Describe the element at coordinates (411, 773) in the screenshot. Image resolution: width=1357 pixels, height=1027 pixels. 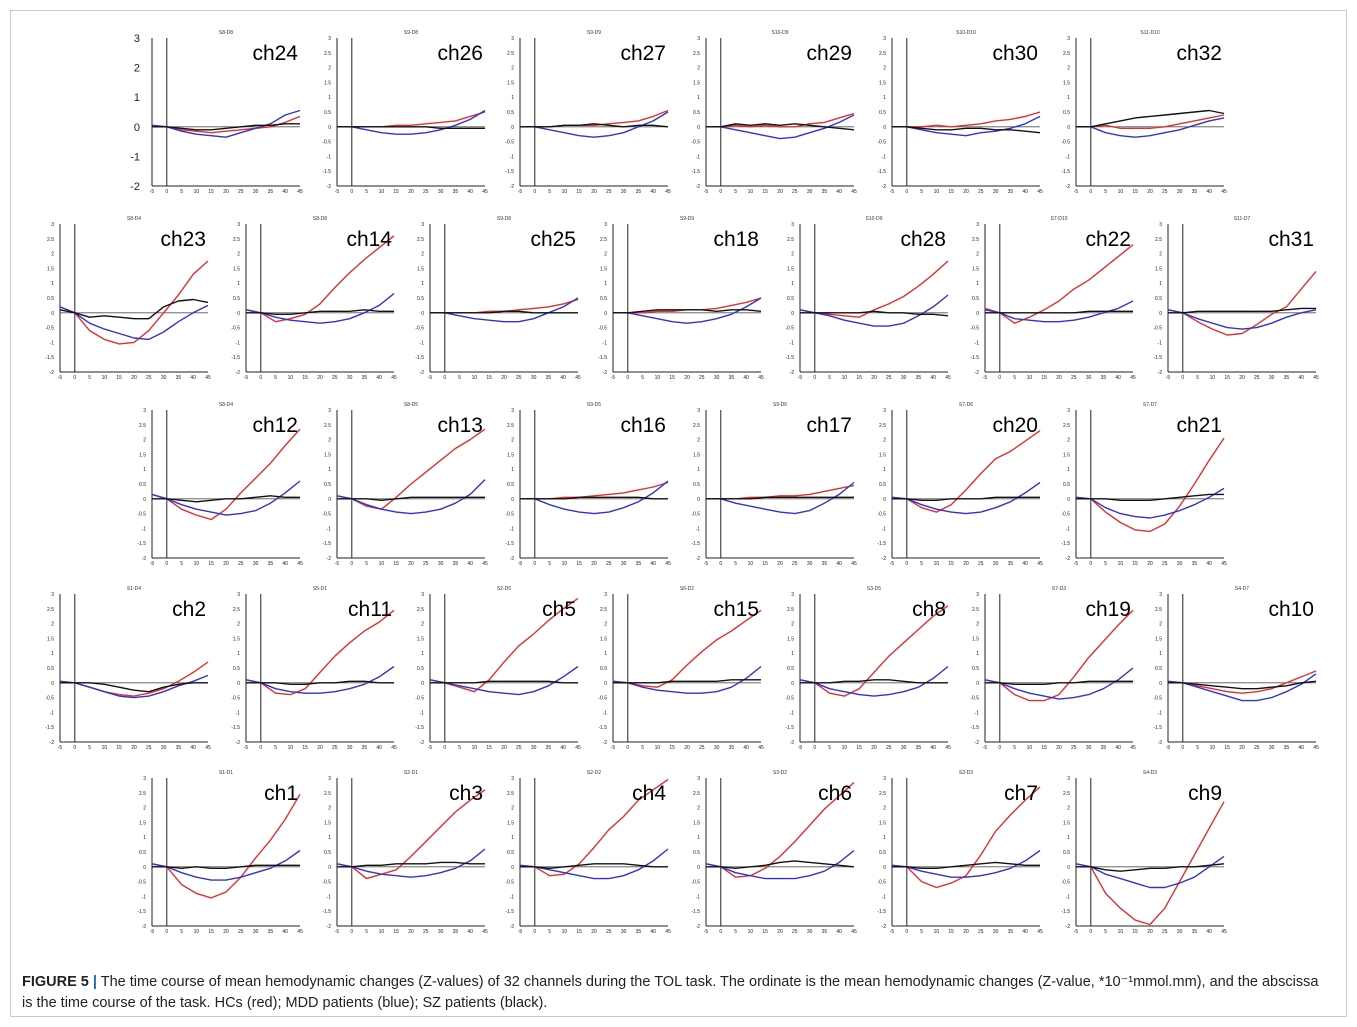
I see `probe-label: S2-D1` at that location.